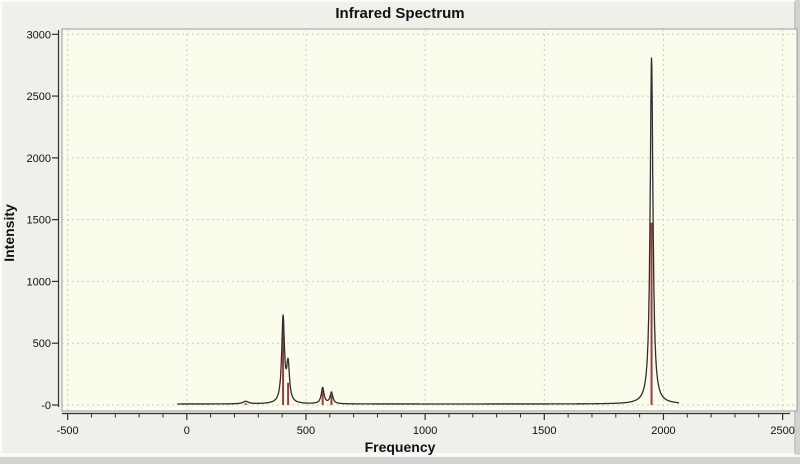 The width and height of the screenshot is (800, 464). I want to click on y-tick-label: 1500, so click(39, 221).